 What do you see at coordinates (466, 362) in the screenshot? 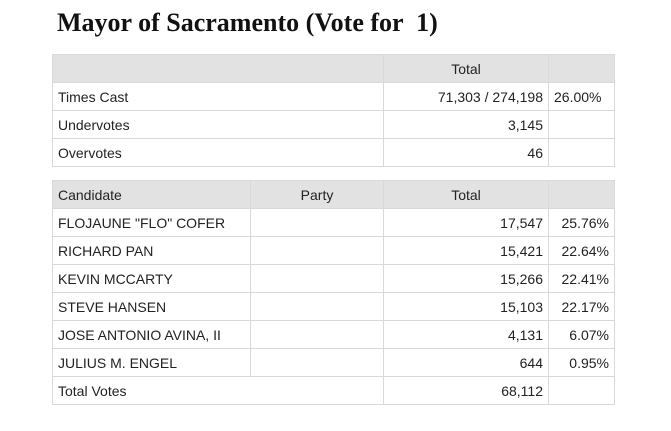
I see `candidate-total: 644` at bounding box center [466, 362].